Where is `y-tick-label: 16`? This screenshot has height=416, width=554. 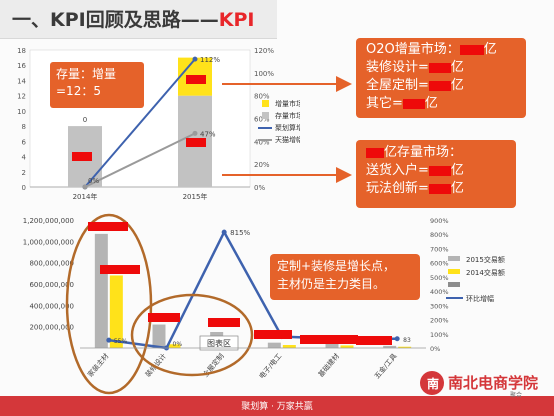
y-tick-label: 16 is located at coordinates (21, 66).